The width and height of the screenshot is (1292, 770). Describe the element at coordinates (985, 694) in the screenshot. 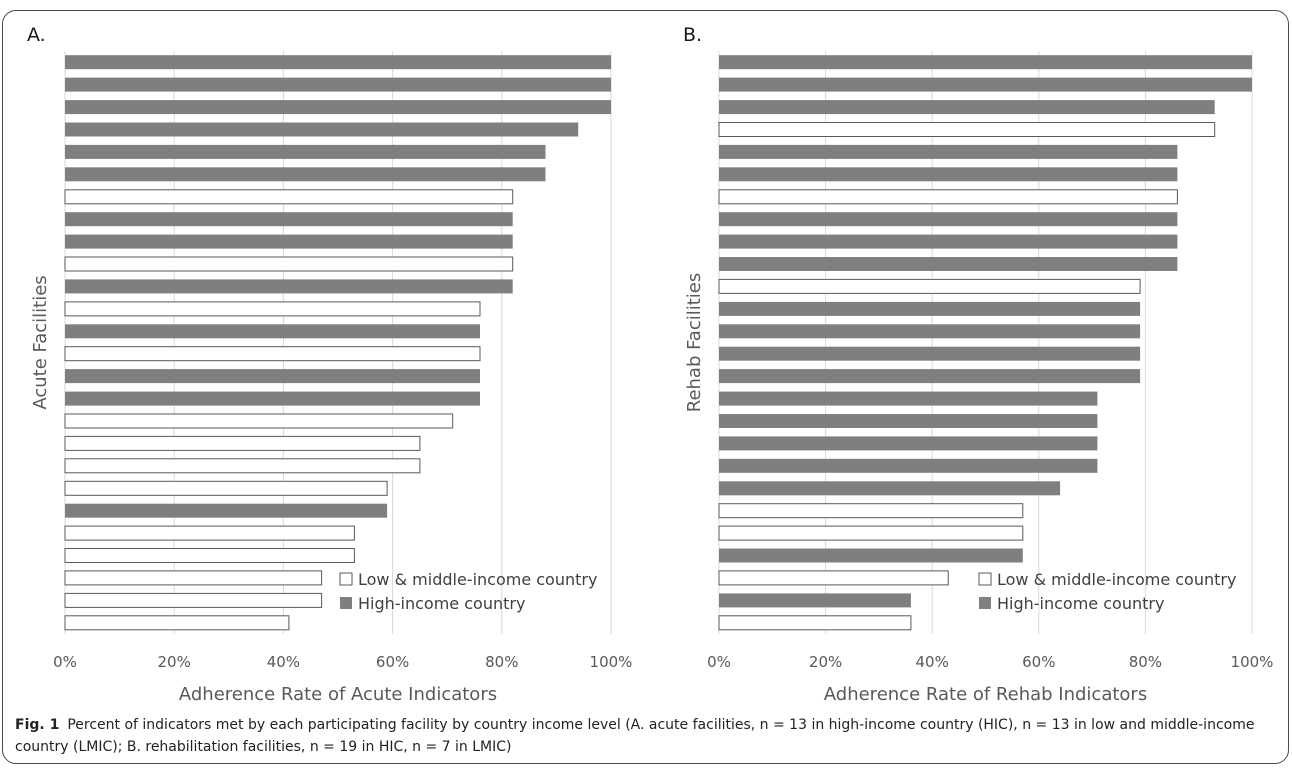

I see `x-axis-title-b: Adherence Rate of Rehab Indicators` at that location.